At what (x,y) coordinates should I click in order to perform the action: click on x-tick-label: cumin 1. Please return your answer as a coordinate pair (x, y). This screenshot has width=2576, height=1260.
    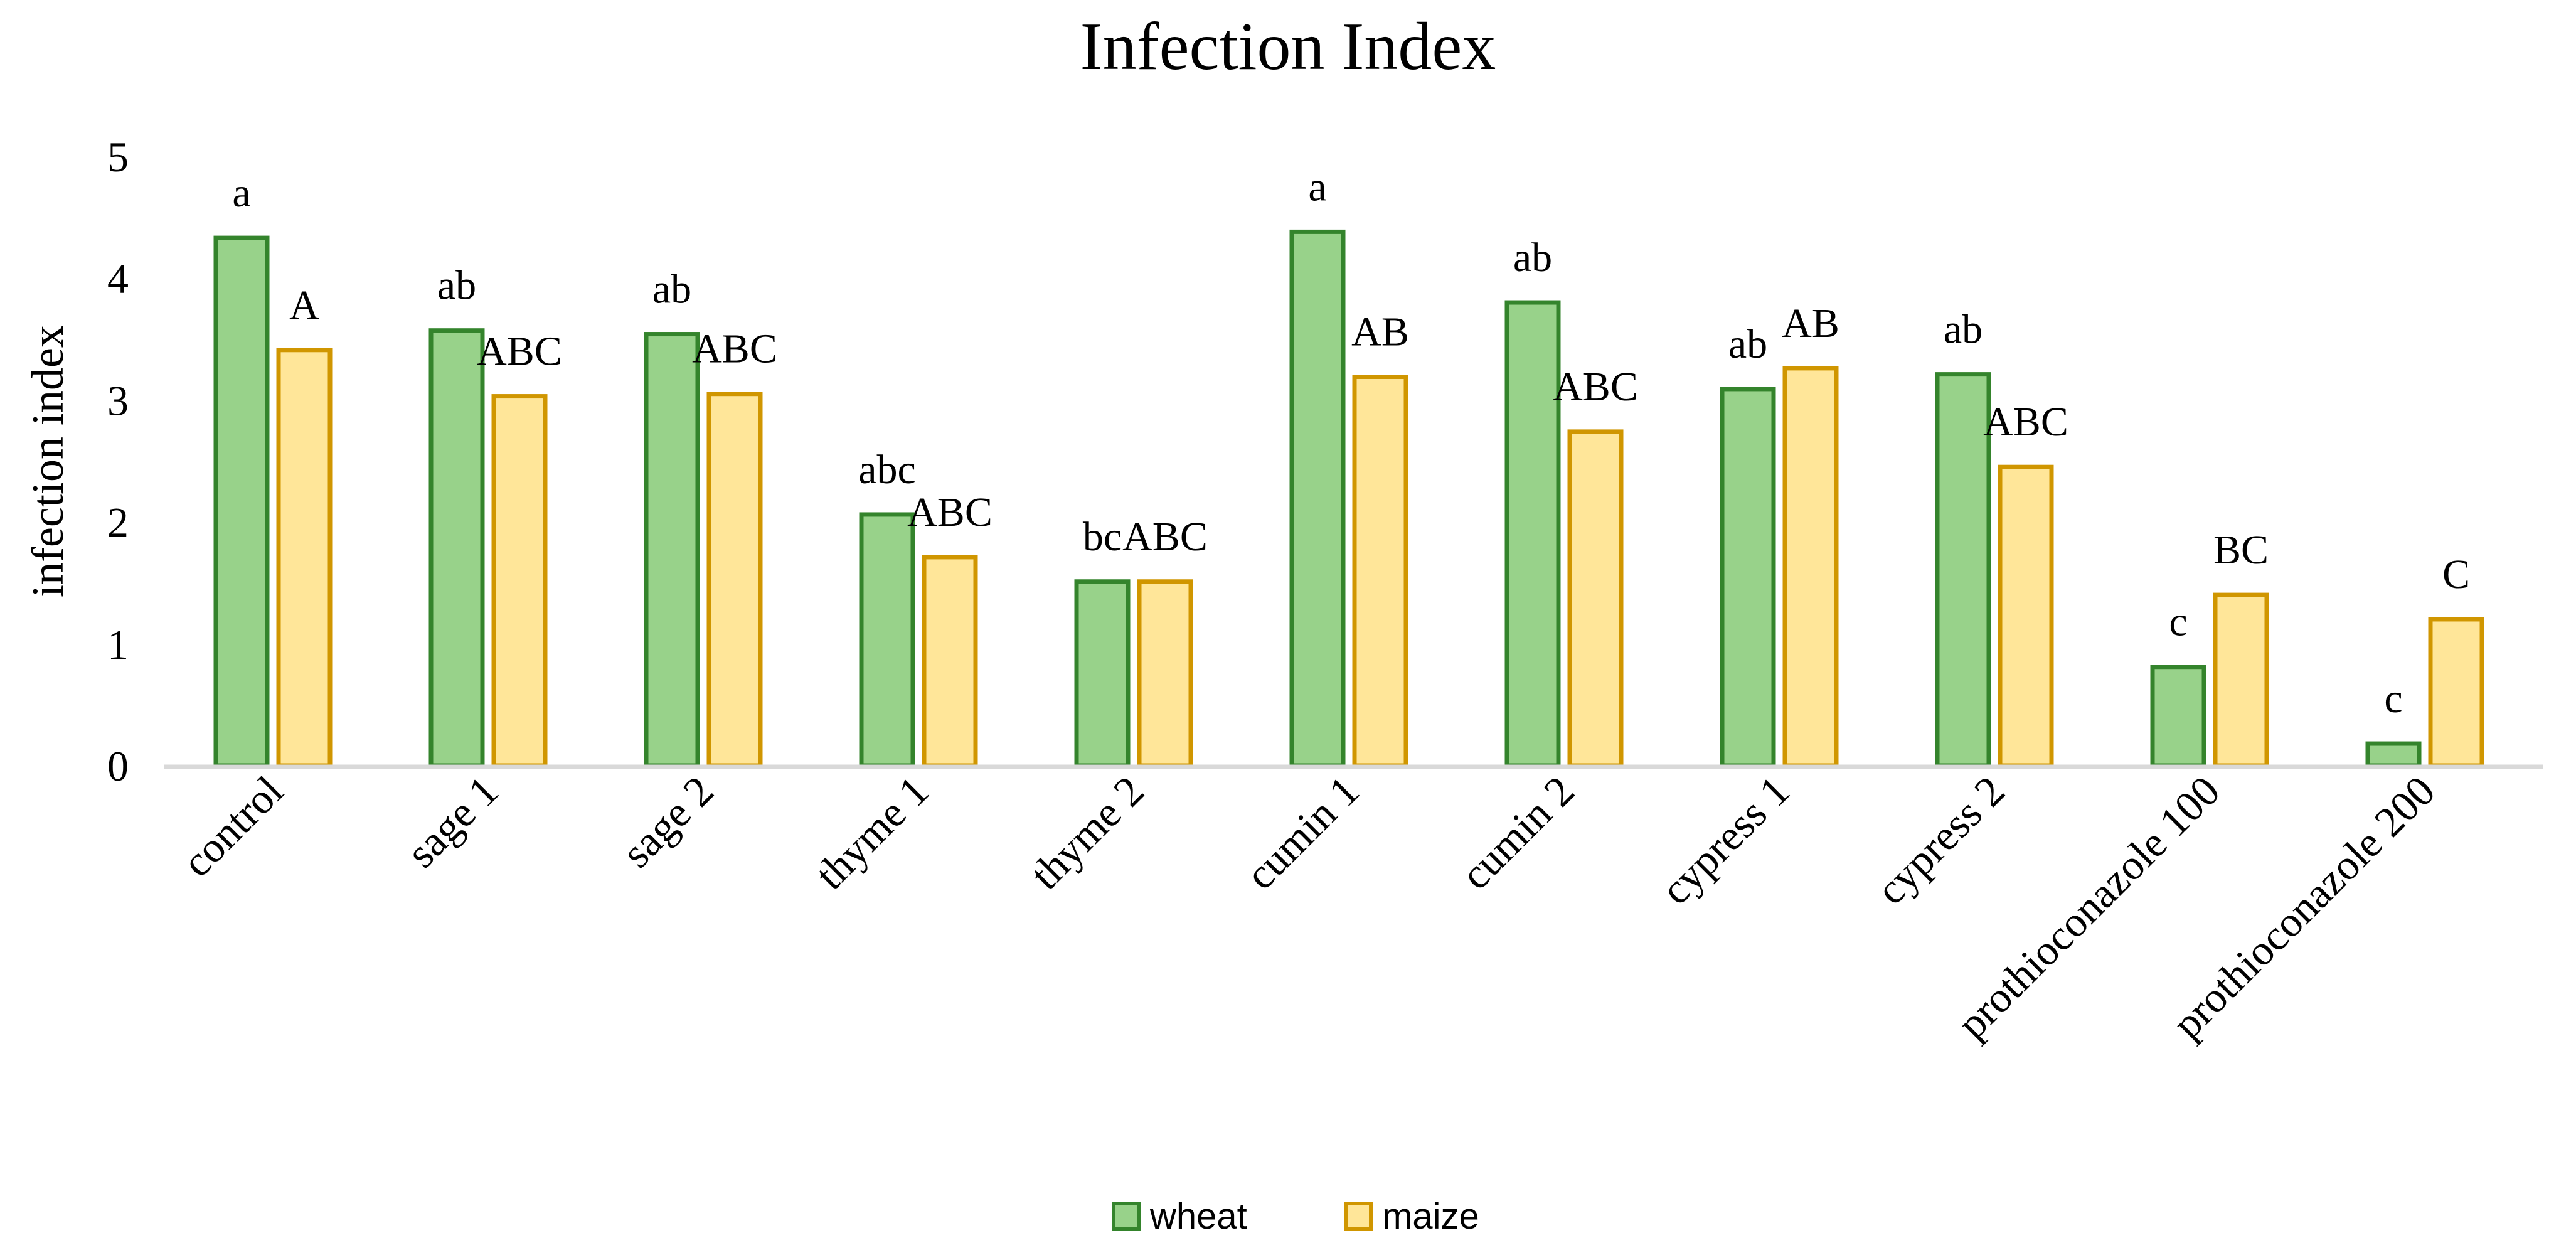
    Looking at the image, I should click on (1302, 833).